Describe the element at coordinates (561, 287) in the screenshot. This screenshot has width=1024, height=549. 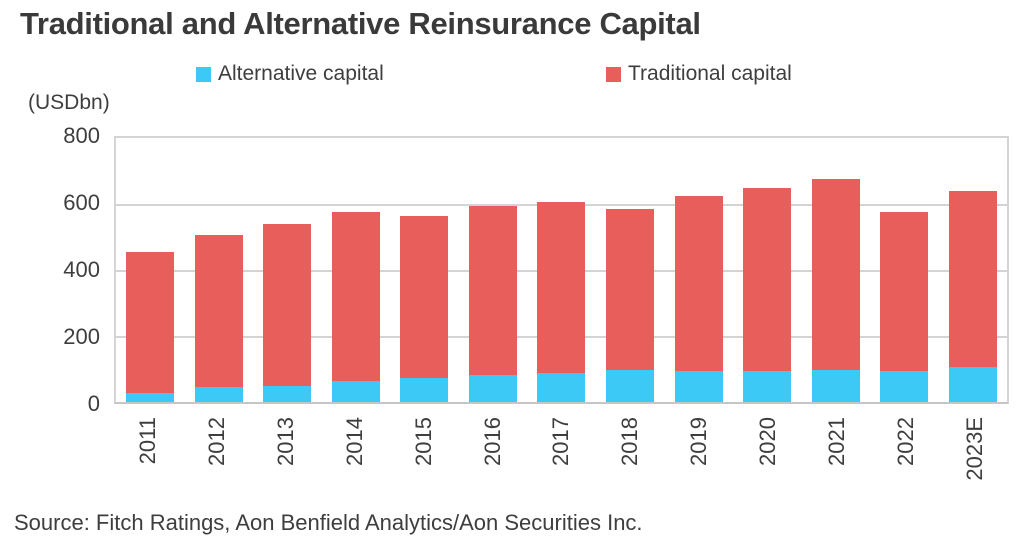
I see `traditional-segment-2017` at that location.